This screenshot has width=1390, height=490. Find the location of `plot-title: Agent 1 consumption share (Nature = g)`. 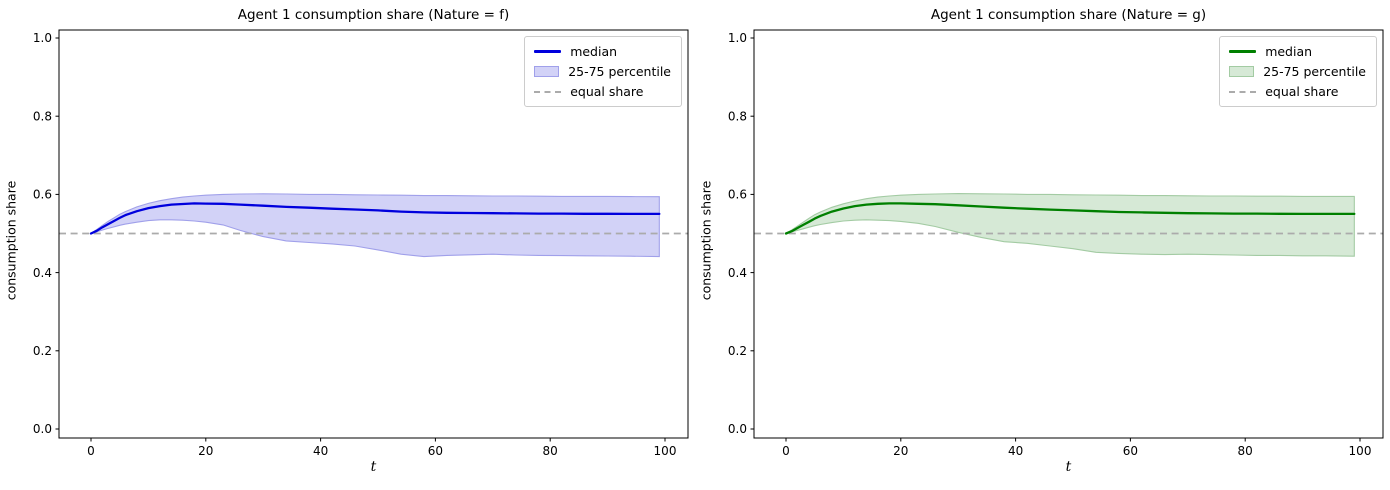

plot-title: Agent 1 consumption share (Nature = g) is located at coordinates (1068, 15).